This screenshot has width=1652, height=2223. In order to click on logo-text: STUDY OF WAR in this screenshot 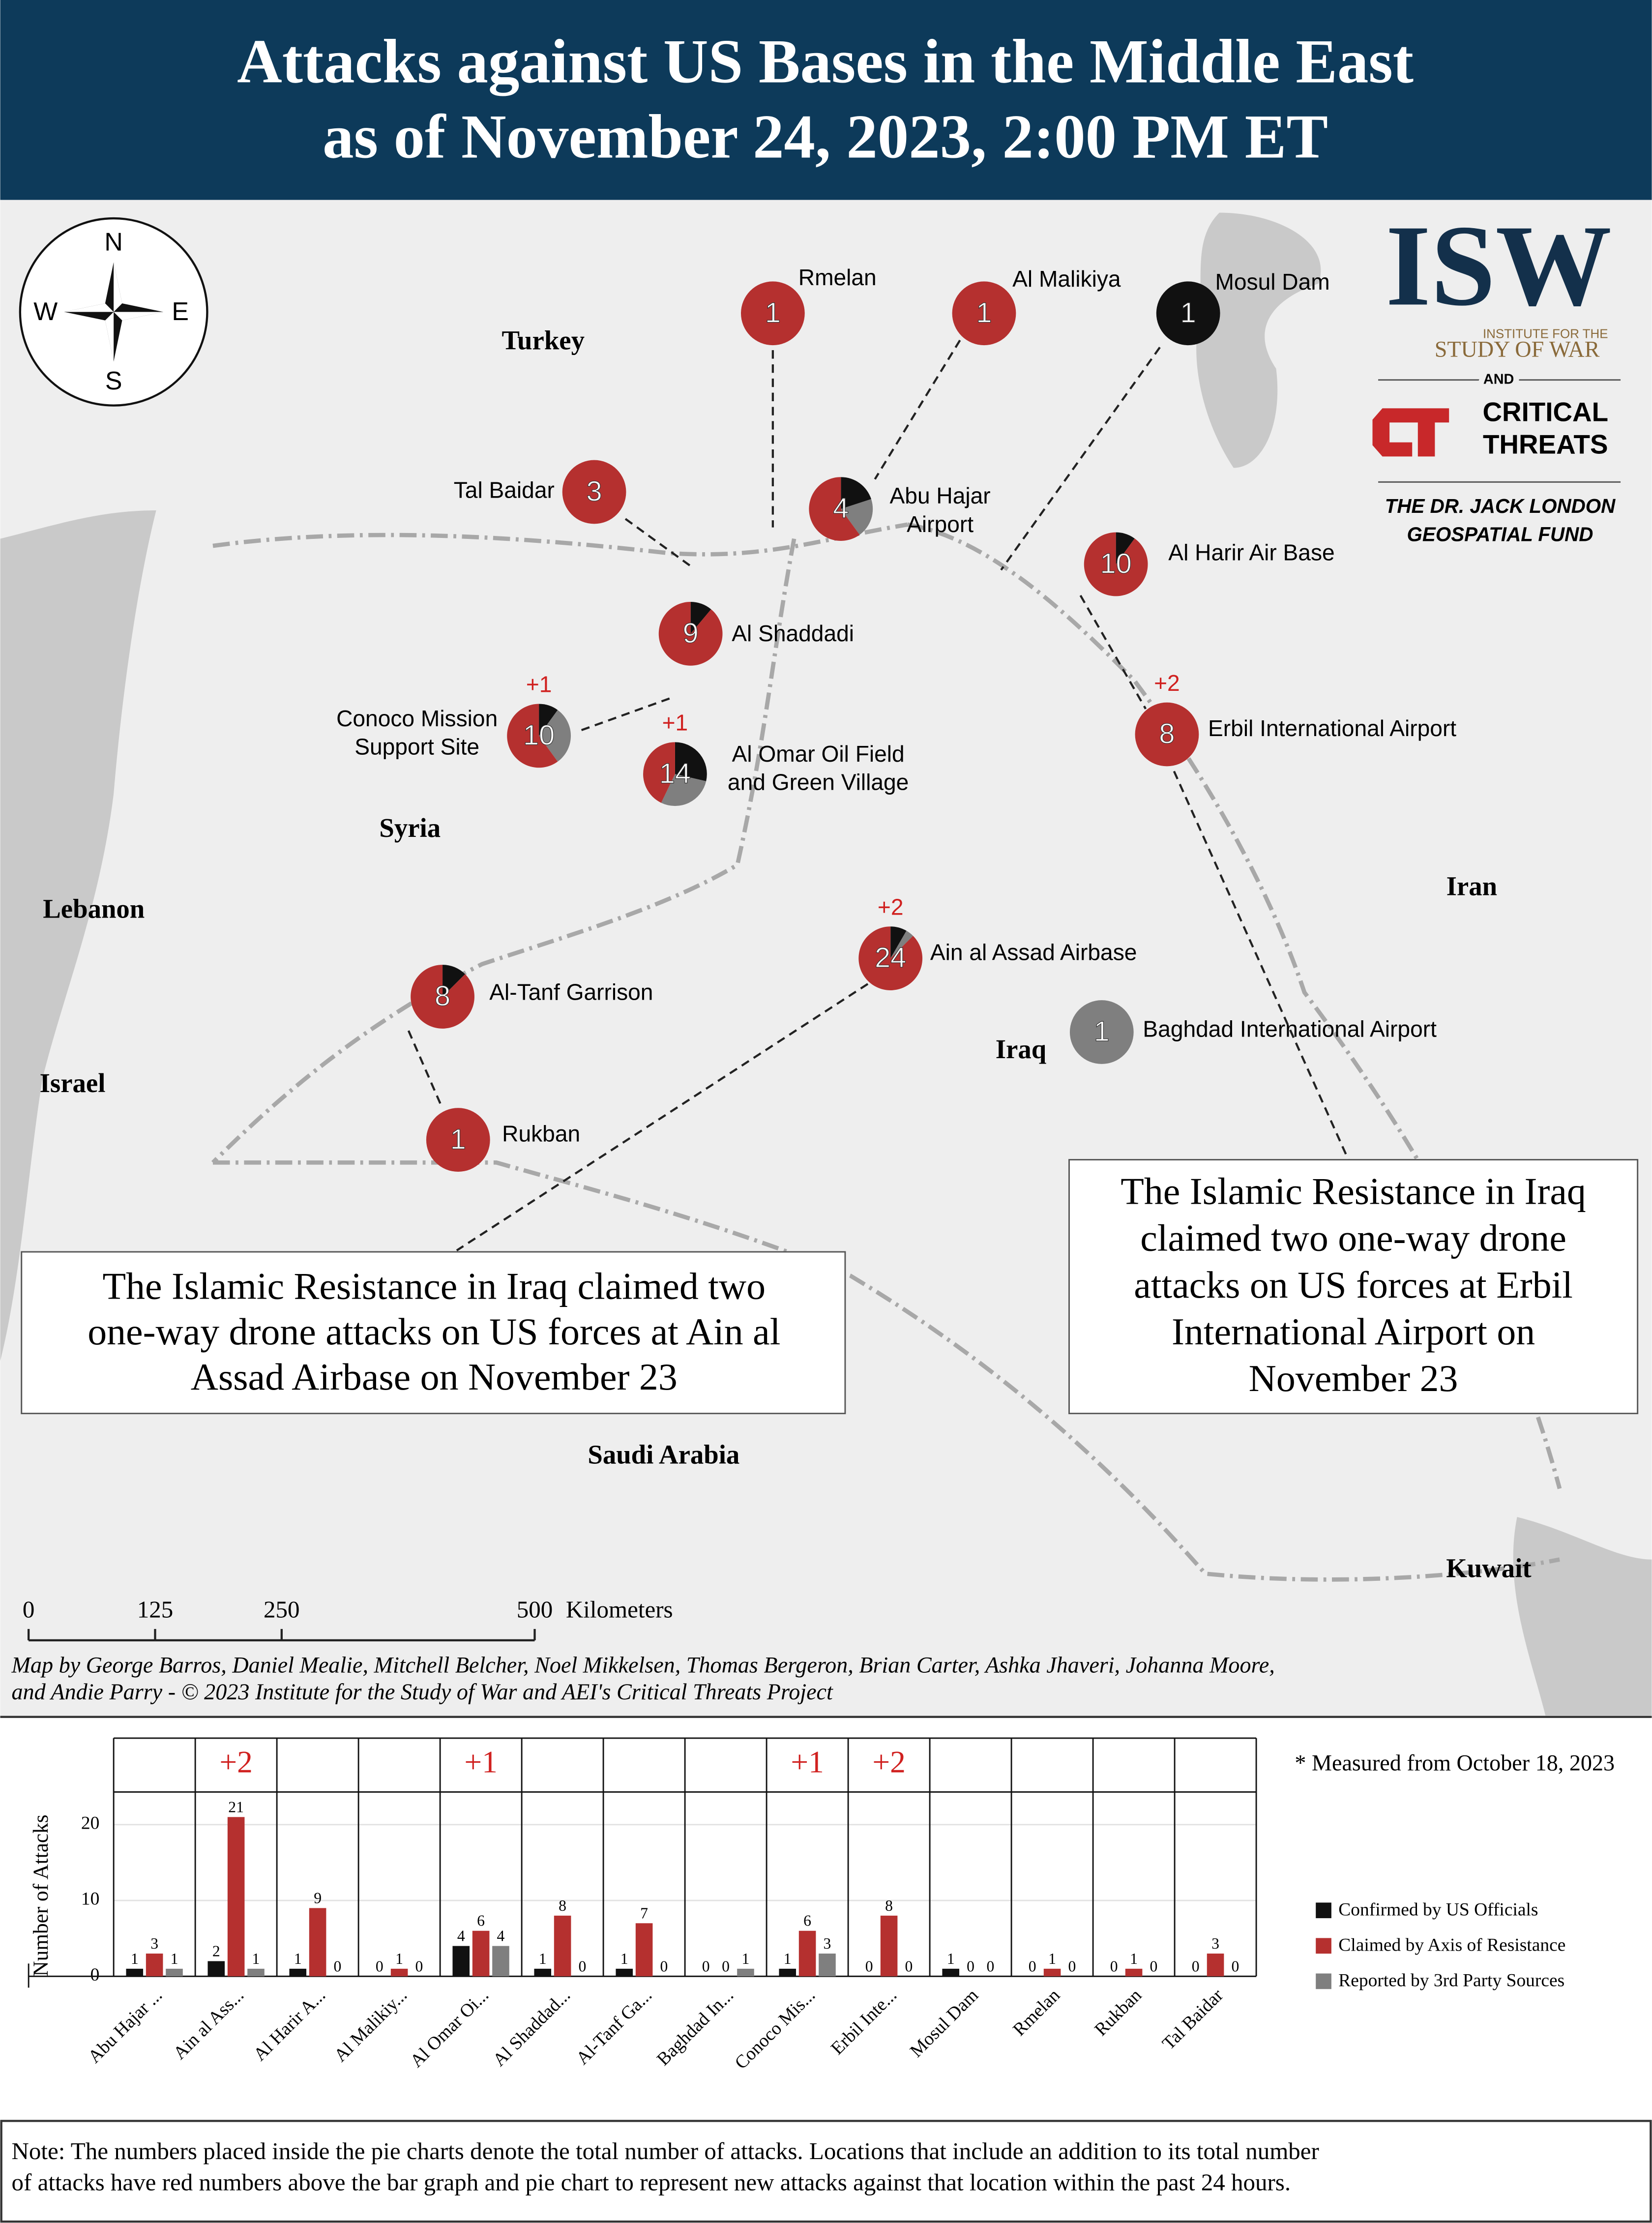, I will do `click(1517, 350)`.